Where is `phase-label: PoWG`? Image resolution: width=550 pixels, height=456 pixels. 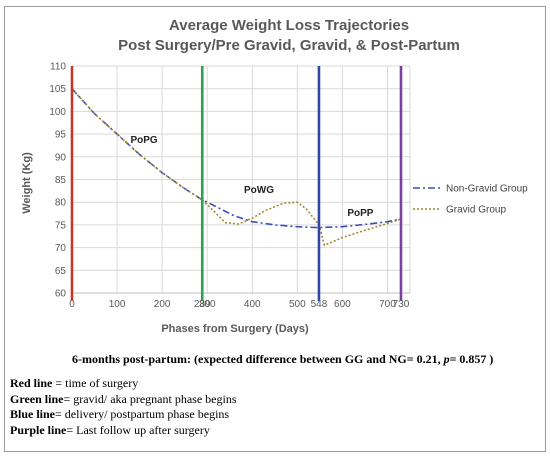
phase-label: PoWG is located at coordinates (259, 190).